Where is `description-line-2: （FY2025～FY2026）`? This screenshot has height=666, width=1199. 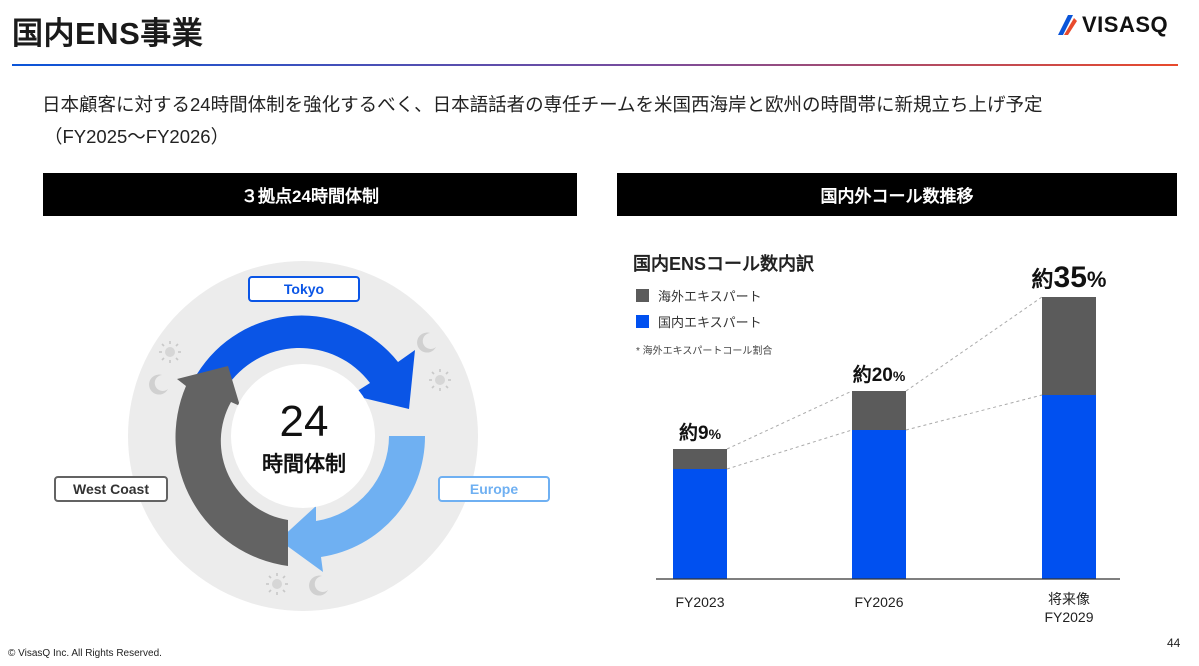 description-line-2: （FY2025～FY2026） is located at coordinates (137, 136).